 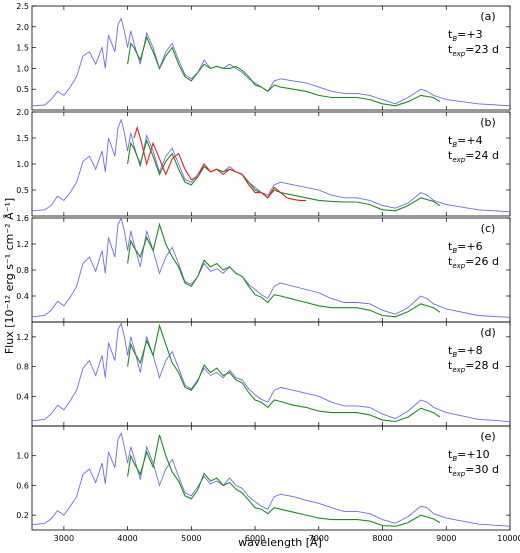 I want to click on x-tick-label: 6000, so click(x=255, y=538).